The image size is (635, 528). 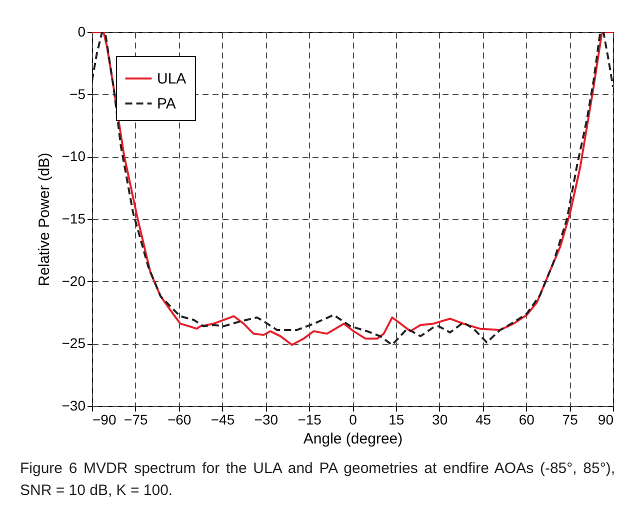 I want to click on caption: Figure 6 MVDR spectrum for the ULA and PA geometries at endfire AOAs (-85°, 85°), SNR = 10 dB, K = 100., so click(x=317, y=480).